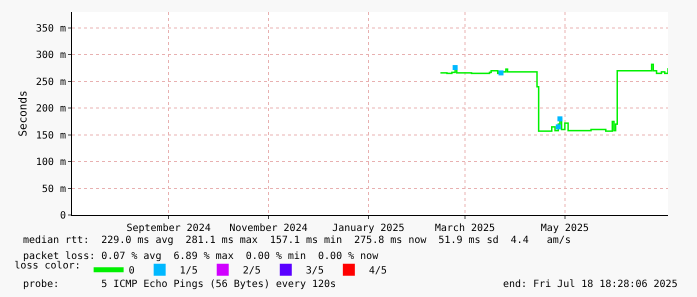 This screenshot has height=297, width=697. What do you see at coordinates (51, 82) in the screenshot?
I see `y-tick-label: 250 m` at bounding box center [51, 82].